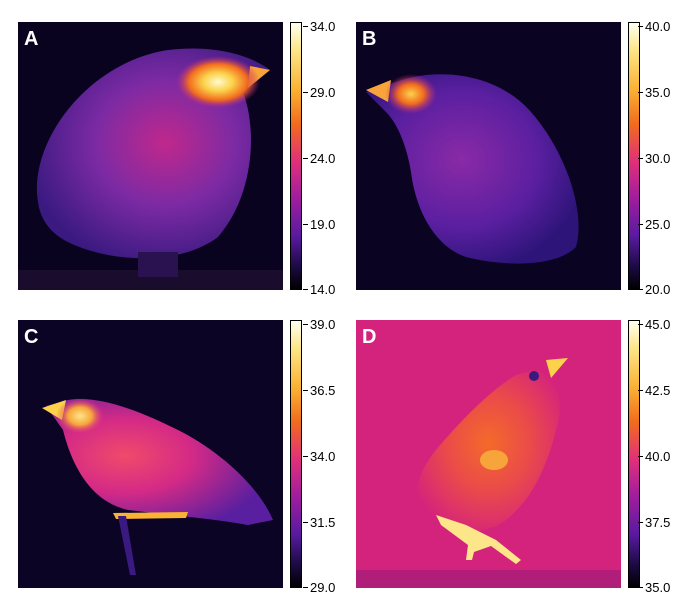  I want to click on panel-label-a: A, so click(31, 39).